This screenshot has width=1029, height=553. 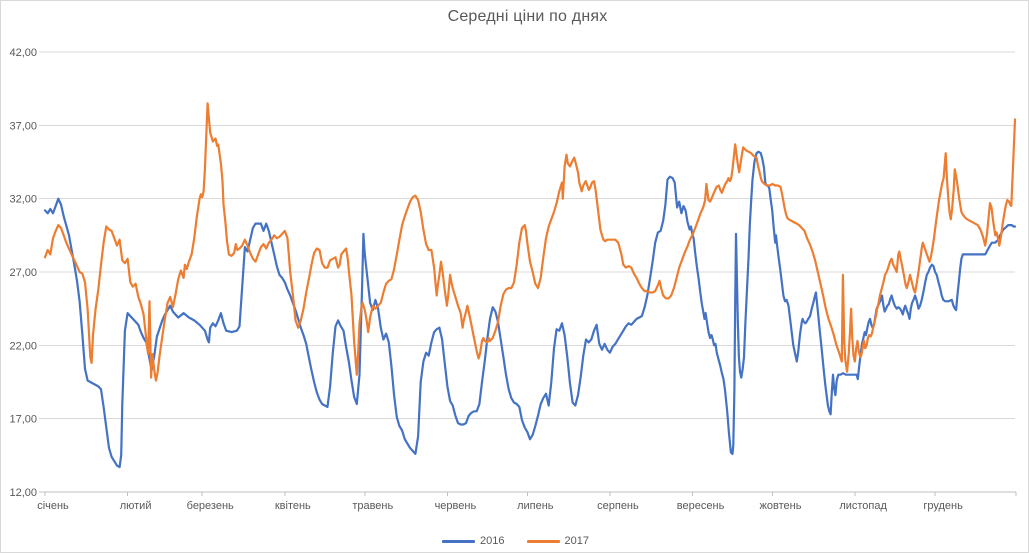 I want to click on x-tick-label: листопад, so click(x=863, y=506).